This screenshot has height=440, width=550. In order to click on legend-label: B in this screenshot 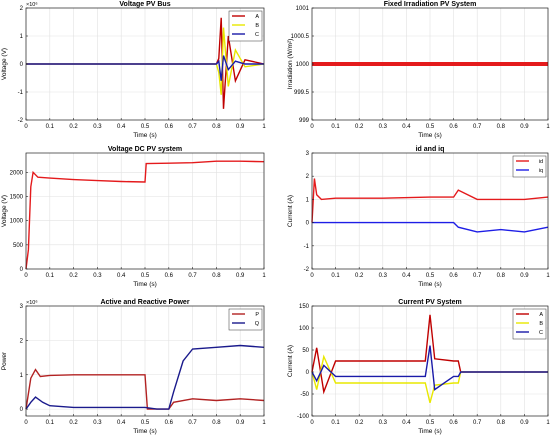, I will do `click(257, 26)`.